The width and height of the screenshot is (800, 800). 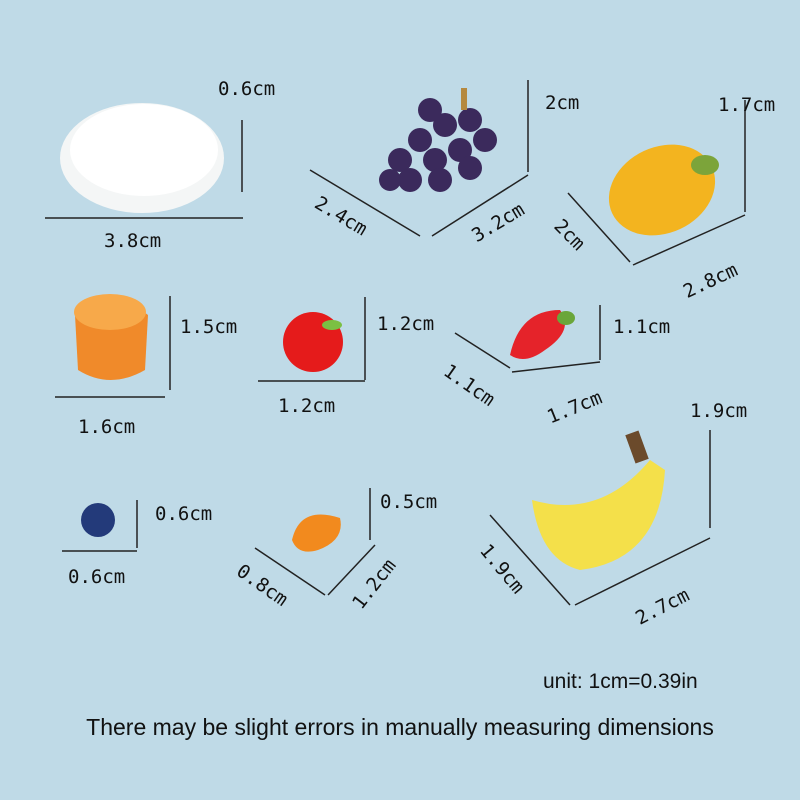 What do you see at coordinates (107, 427) in the screenshot?
I see `orange-width-label: 1.6cm` at bounding box center [107, 427].